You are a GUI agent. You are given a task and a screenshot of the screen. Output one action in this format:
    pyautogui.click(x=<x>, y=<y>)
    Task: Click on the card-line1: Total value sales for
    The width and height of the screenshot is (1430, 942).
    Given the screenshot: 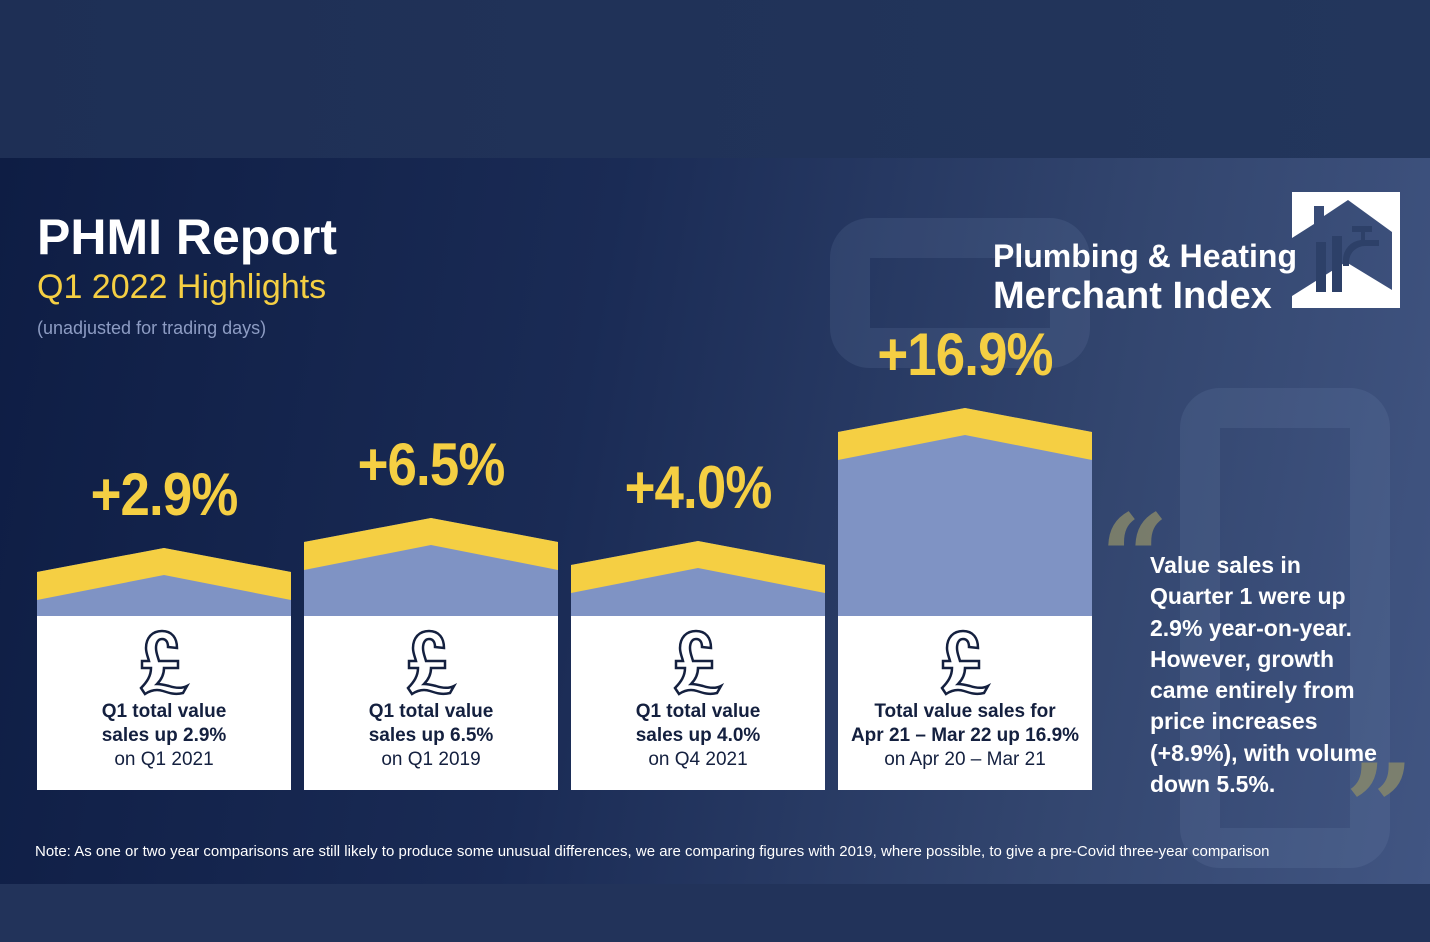 What is the action you would take?
    pyautogui.click(x=965, y=711)
    